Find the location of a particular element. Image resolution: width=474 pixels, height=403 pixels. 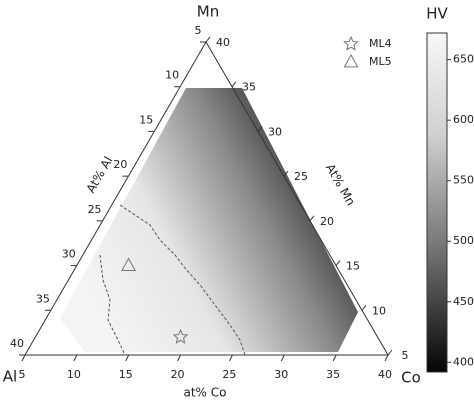

al-tick-label: 35 is located at coordinates (43, 298).